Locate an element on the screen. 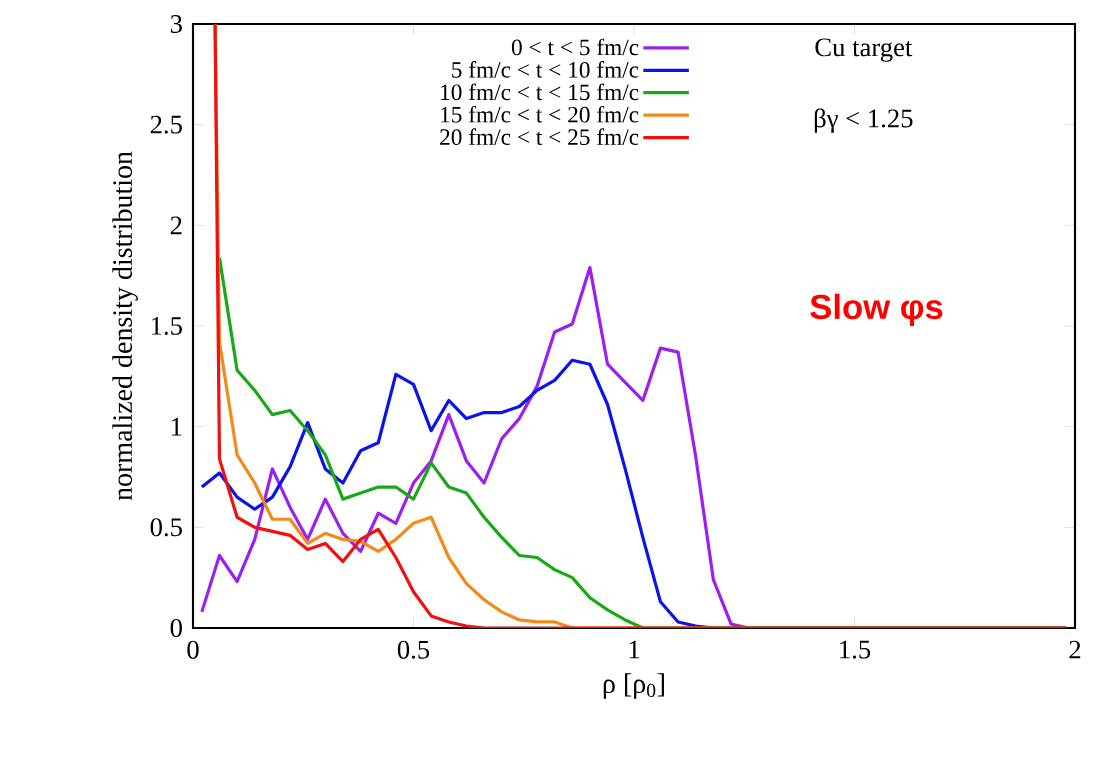 The image size is (1101, 763). y-tick-label: 1.5 is located at coordinates (166, 325).